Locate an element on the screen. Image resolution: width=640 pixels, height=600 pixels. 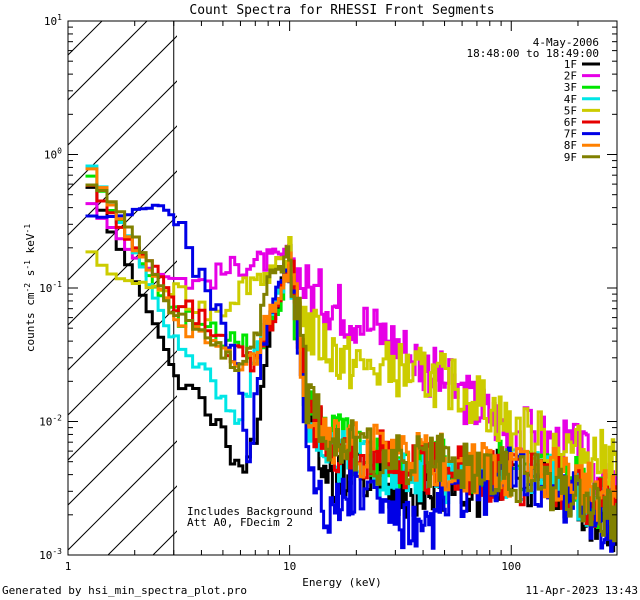
x-tick-label: 1 is located at coordinates (68, 566).